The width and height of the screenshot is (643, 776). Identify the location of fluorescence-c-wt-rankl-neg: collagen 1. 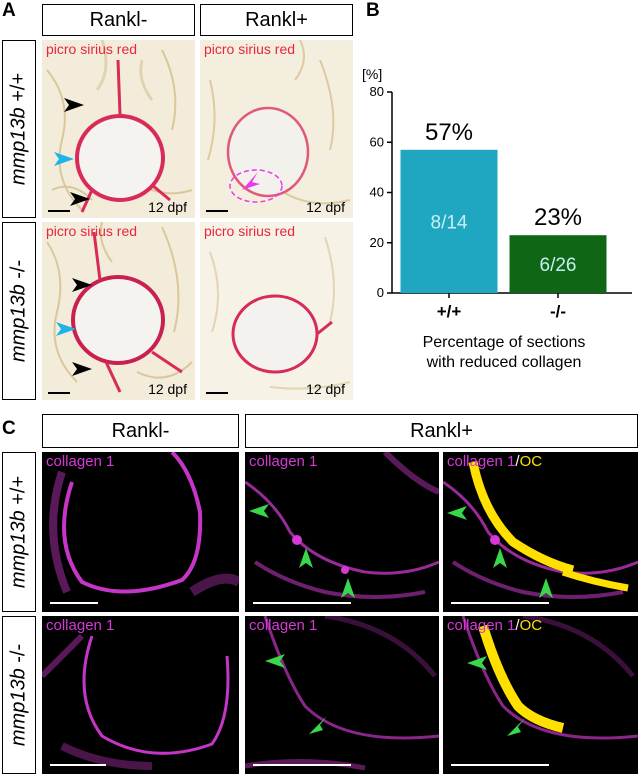
(140, 532).